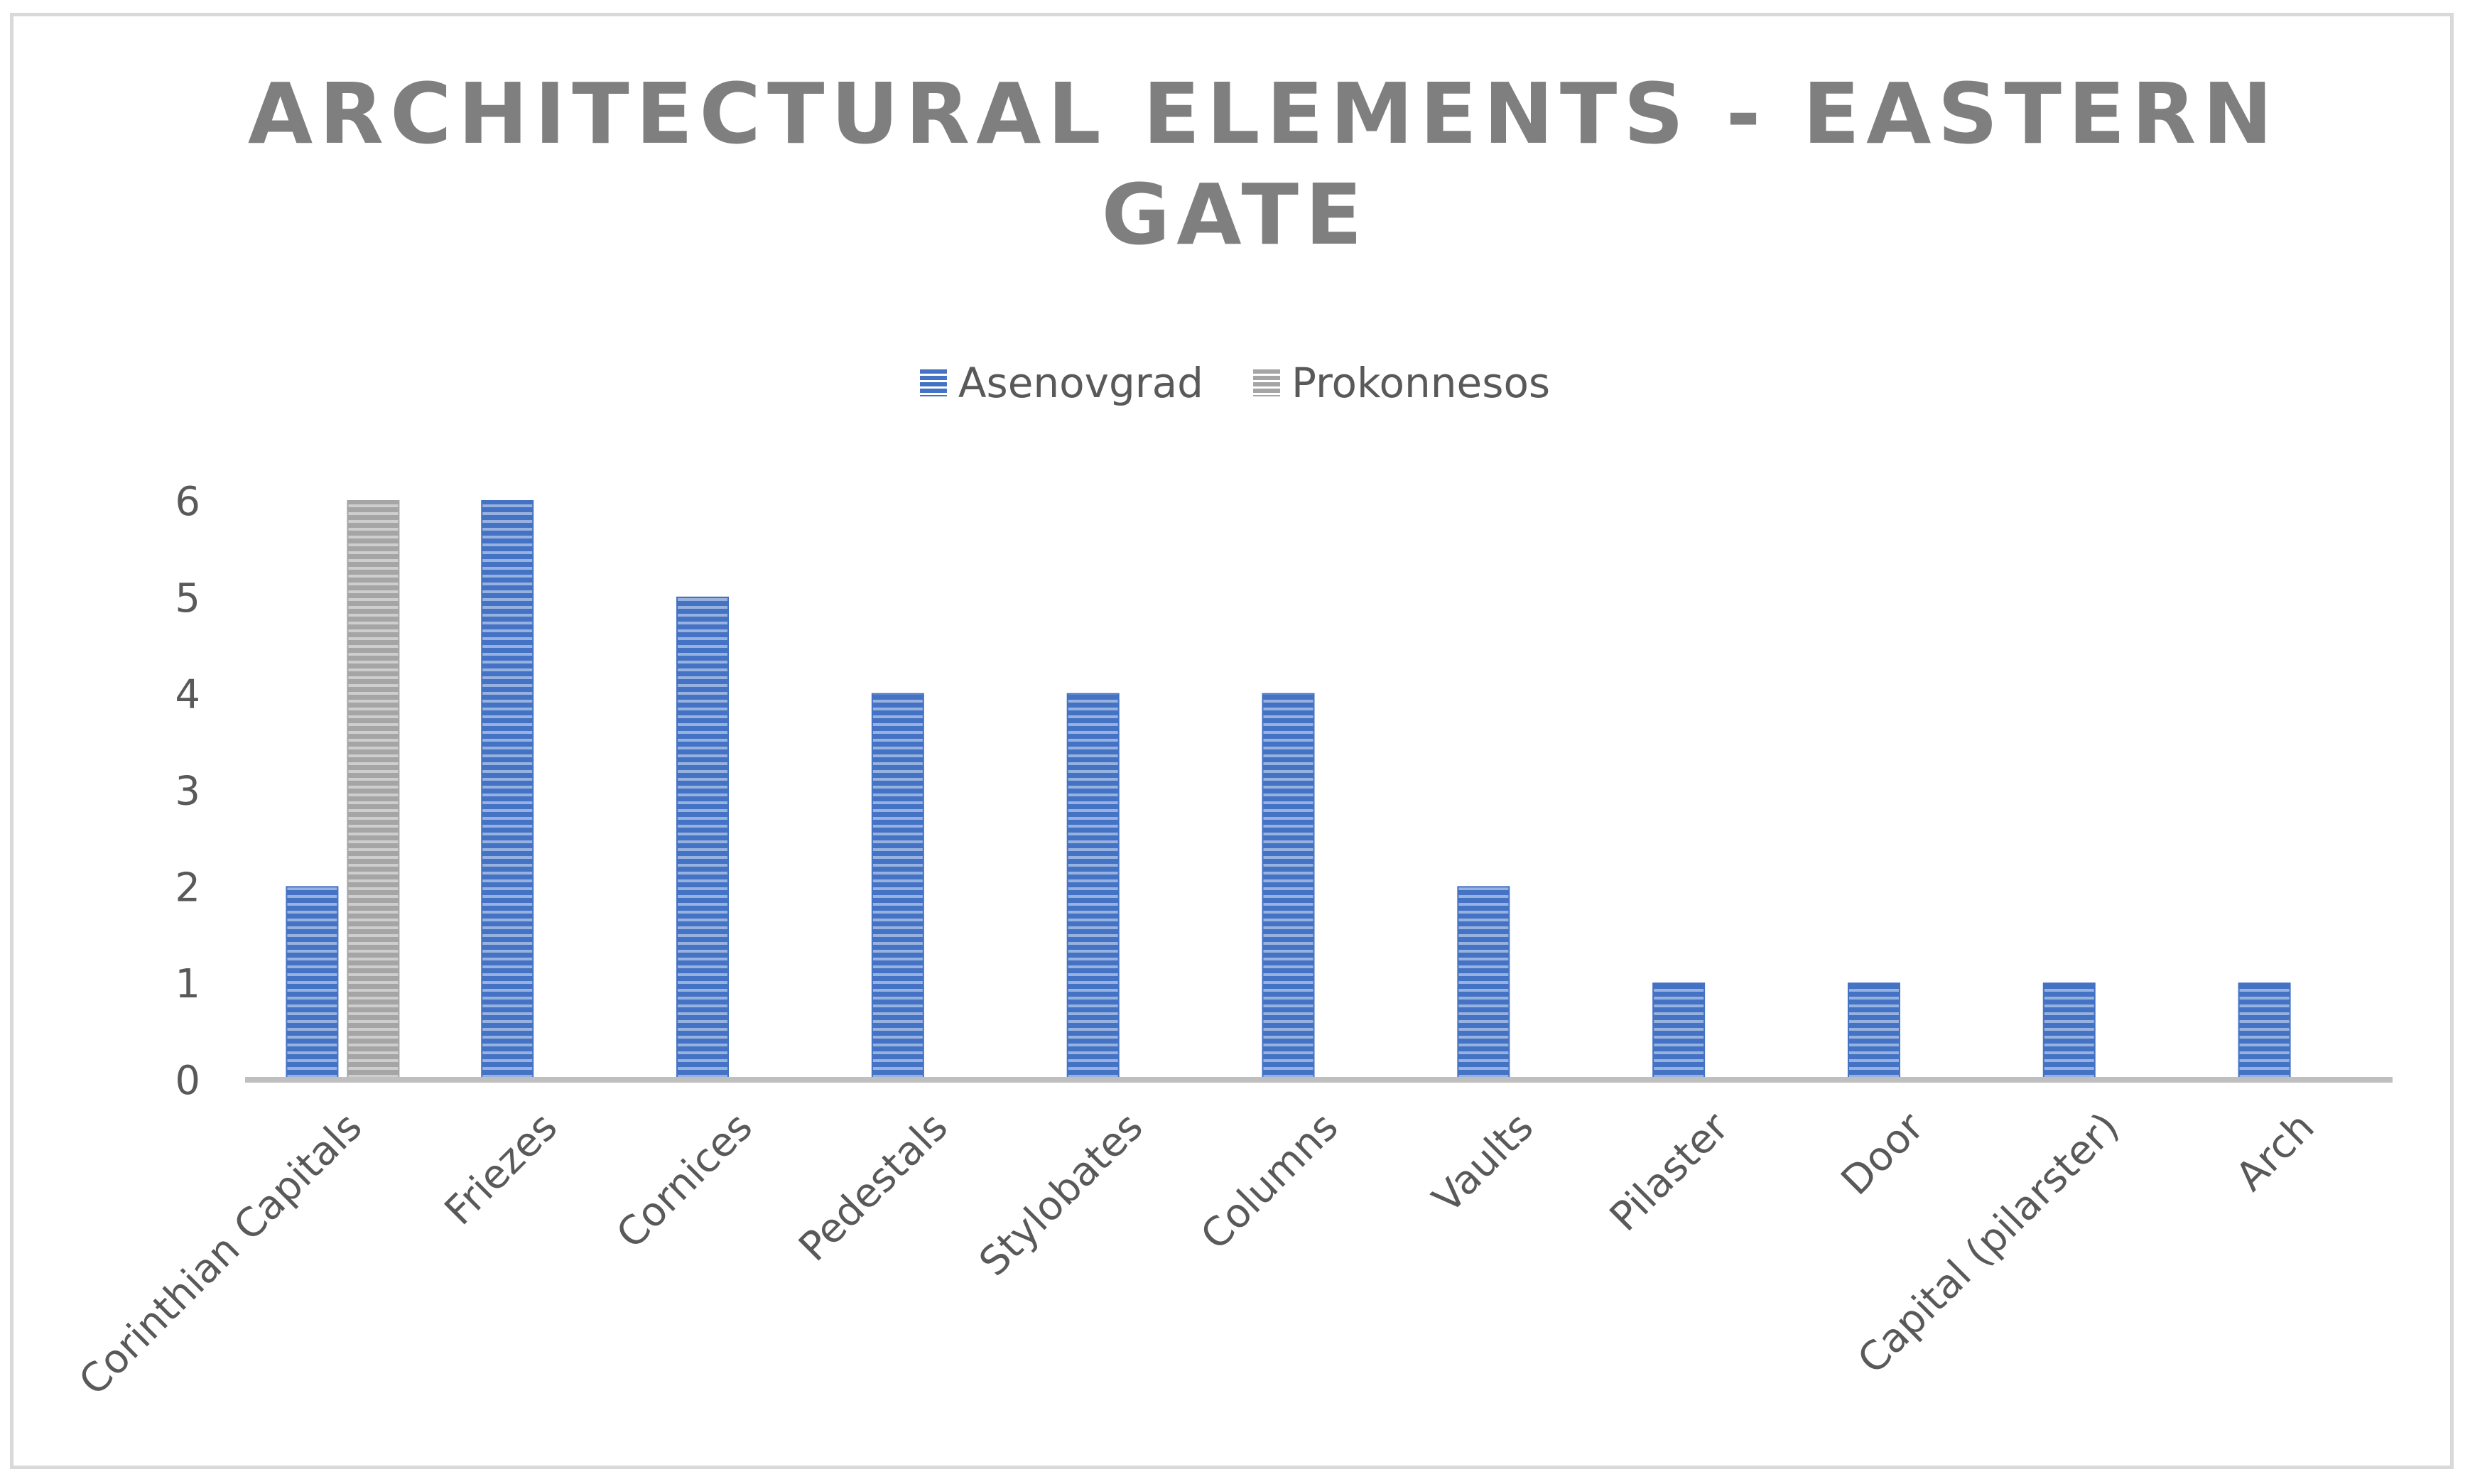 This screenshot has width=2470, height=1484. Describe the element at coordinates (1263, 114) in the screenshot. I see `chart-title-line-1: ARCHITECTURAL ELEMENTS - EASTERN` at that location.